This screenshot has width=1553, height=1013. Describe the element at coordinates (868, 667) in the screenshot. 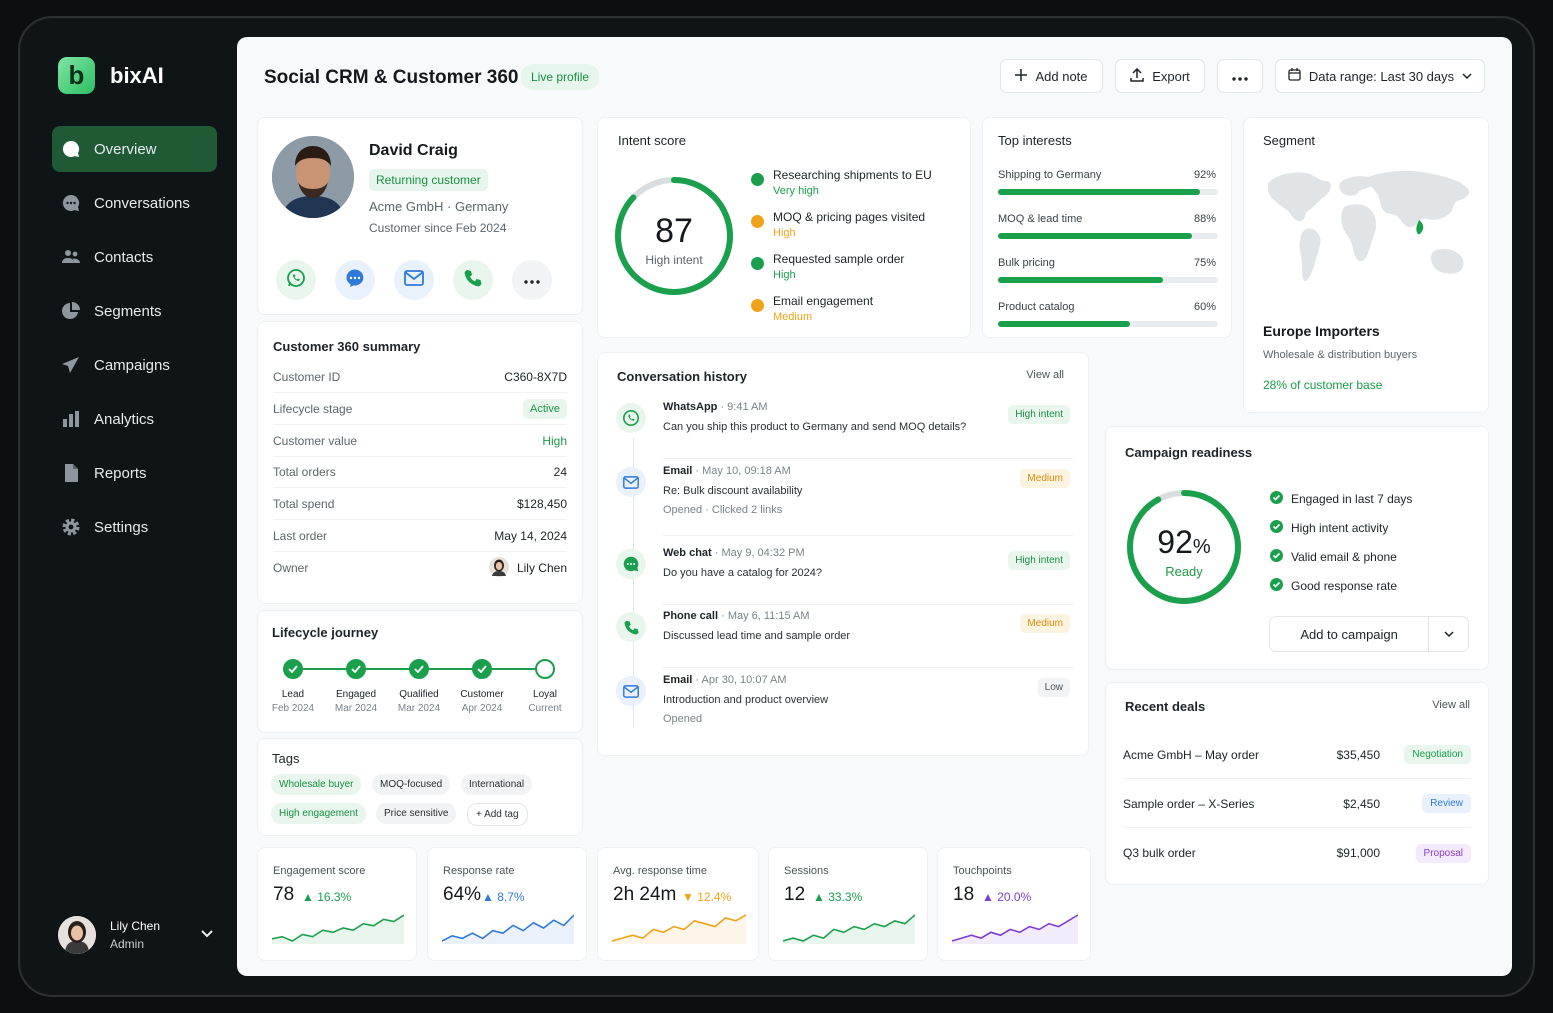

I see `divider` at that location.